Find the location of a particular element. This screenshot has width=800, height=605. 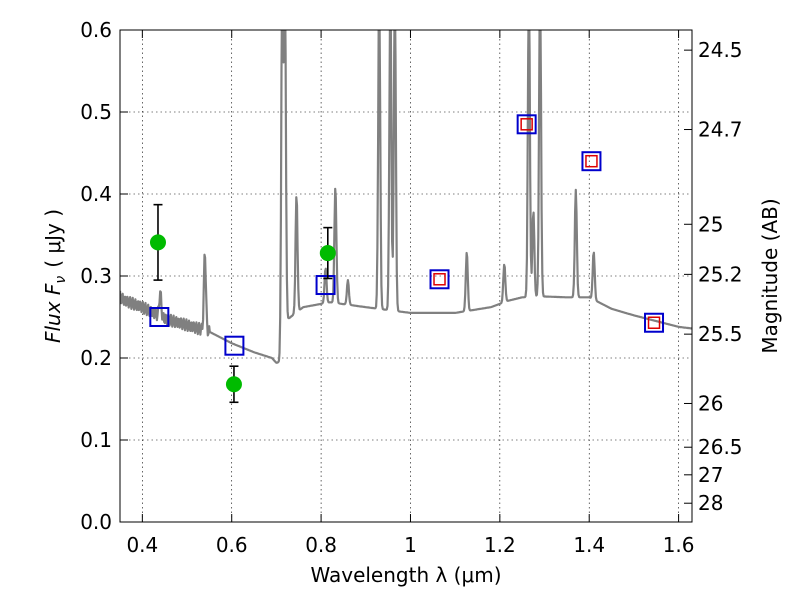

x-tick-label: 0.4 is located at coordinates (142, 545).